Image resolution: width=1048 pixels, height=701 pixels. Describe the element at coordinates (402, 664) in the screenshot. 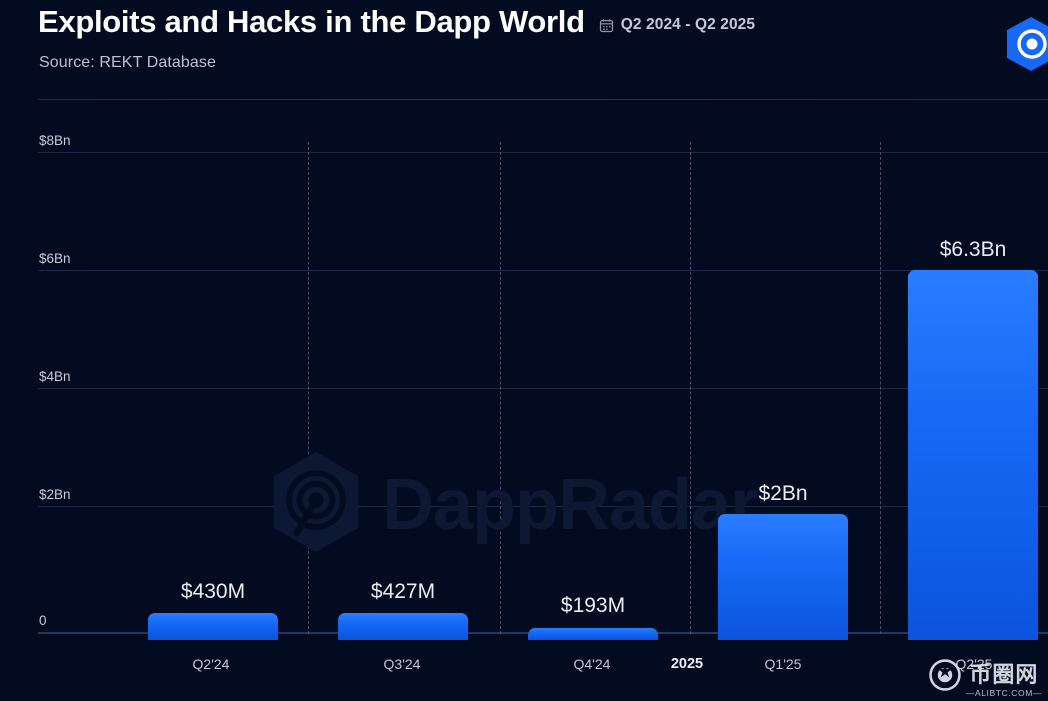

I see `xtick-label-q3-24: Q3'24` at that location.